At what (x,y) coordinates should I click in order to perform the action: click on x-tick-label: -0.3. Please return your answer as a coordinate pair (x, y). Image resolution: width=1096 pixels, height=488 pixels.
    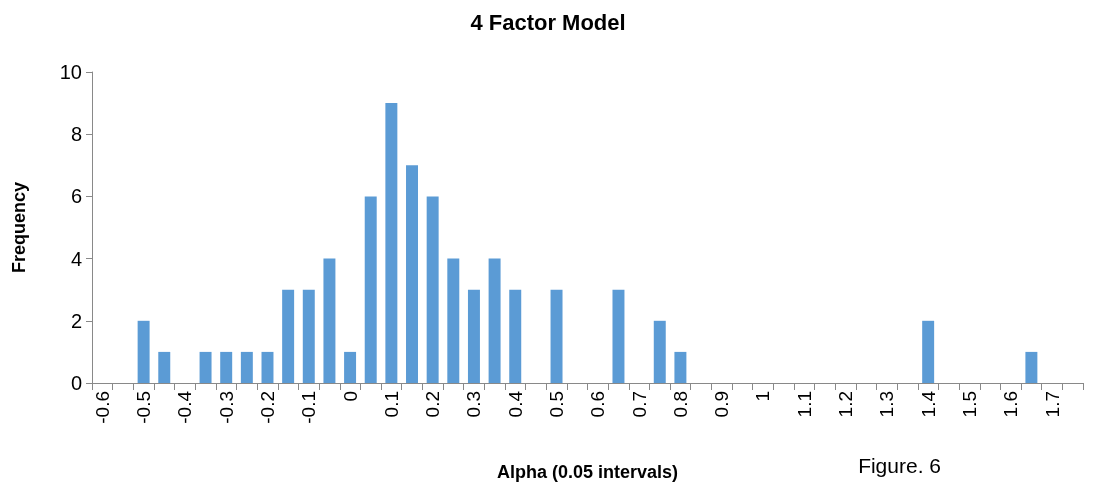
    Looking at the image, I should click on (226, 407).